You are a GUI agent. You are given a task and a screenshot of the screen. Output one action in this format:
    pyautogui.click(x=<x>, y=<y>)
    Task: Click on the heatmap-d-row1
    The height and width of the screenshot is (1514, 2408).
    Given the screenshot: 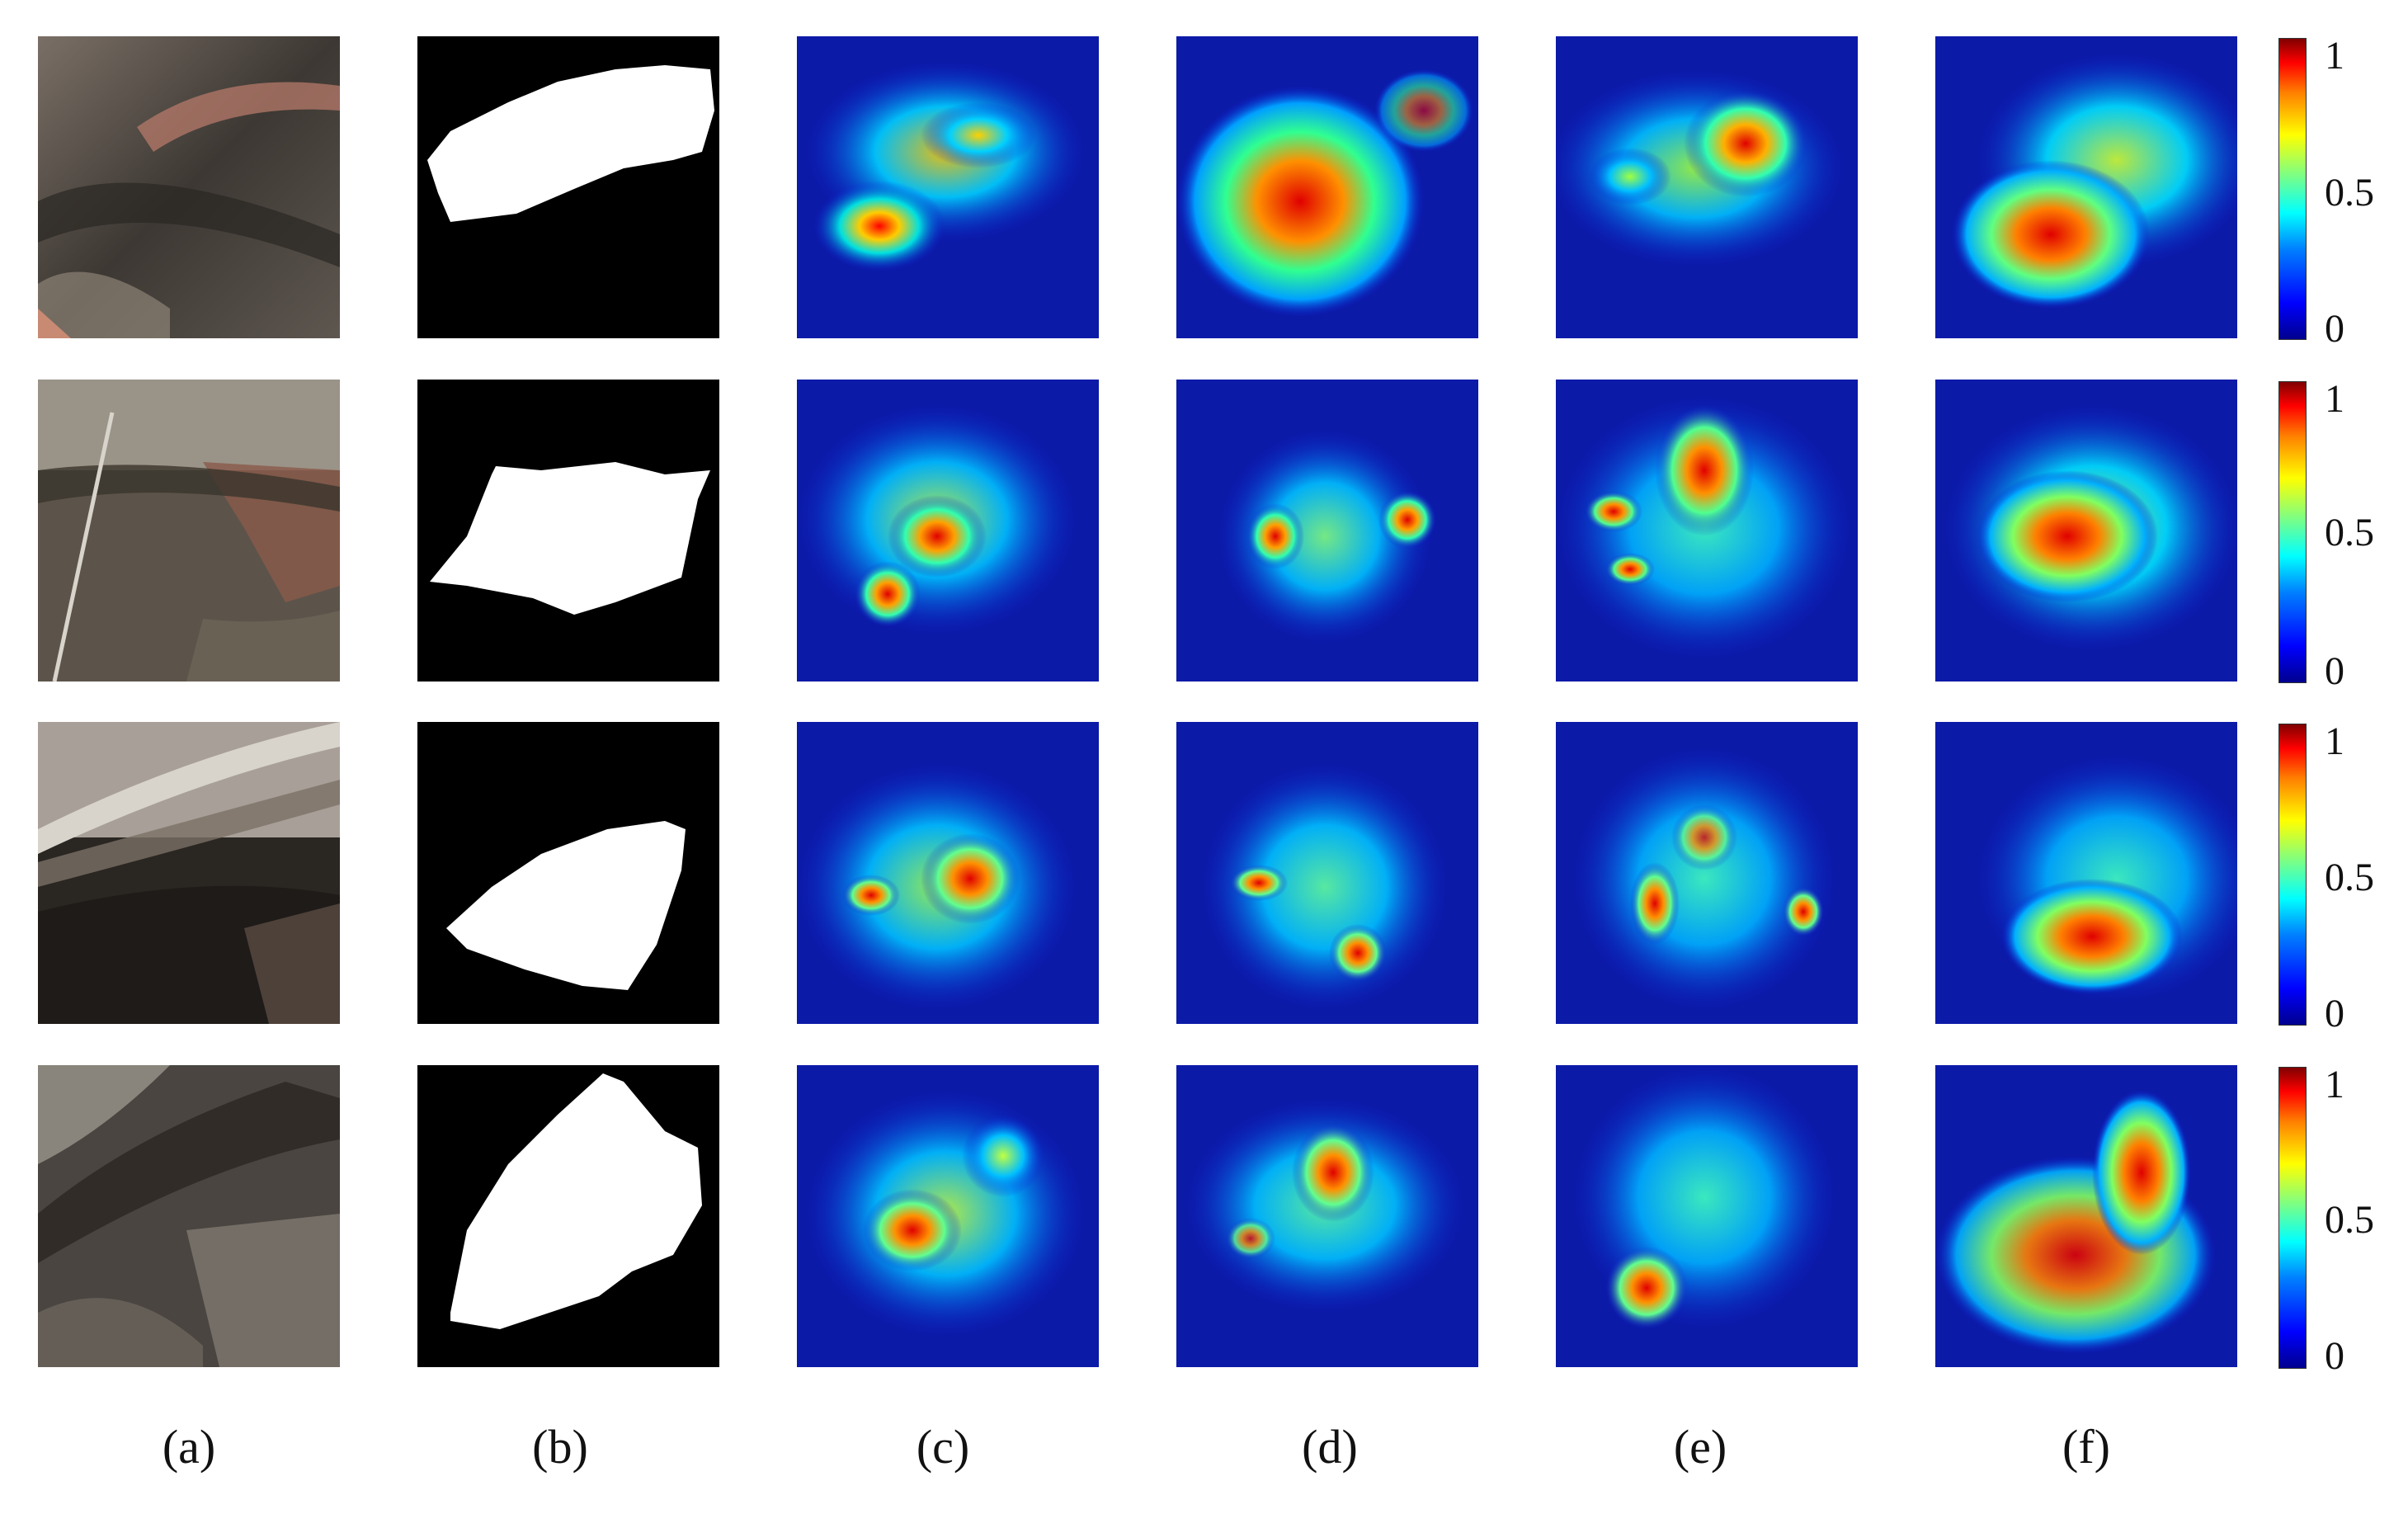 What is the action you would take?
    pyautogui.click(x=1327, y=187)
    